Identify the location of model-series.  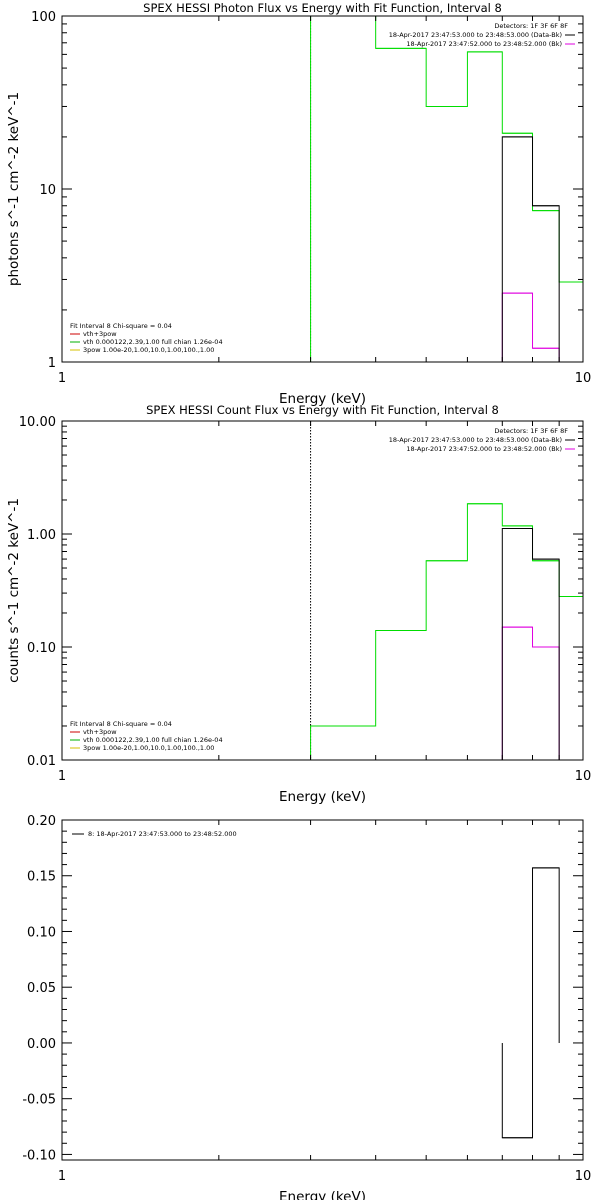
(446, 189).